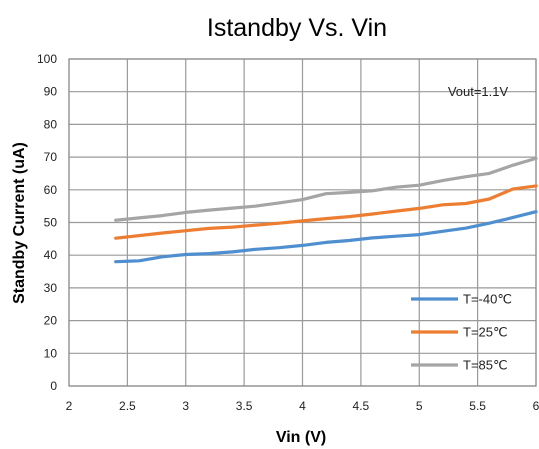 The image size is (539, 449). Describe the element at coordinates (301, 437) in the screenshot. I see `x-axis-label: Vin (V)` at that location.